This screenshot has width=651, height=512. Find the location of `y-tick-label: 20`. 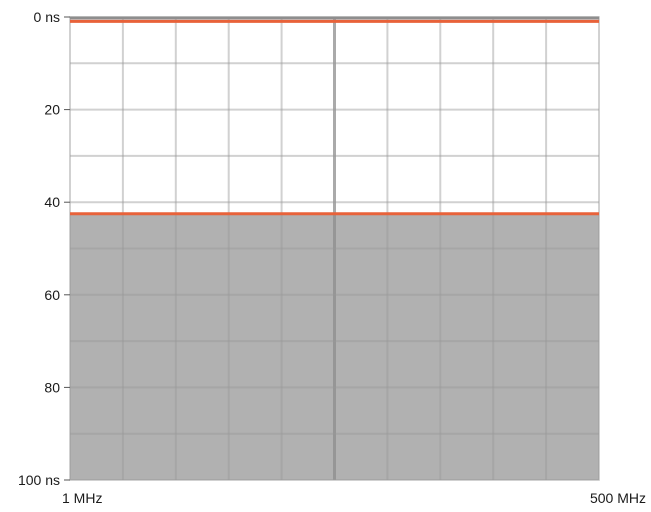

y-tick-label: 20 is located at coordinates (52, 110).